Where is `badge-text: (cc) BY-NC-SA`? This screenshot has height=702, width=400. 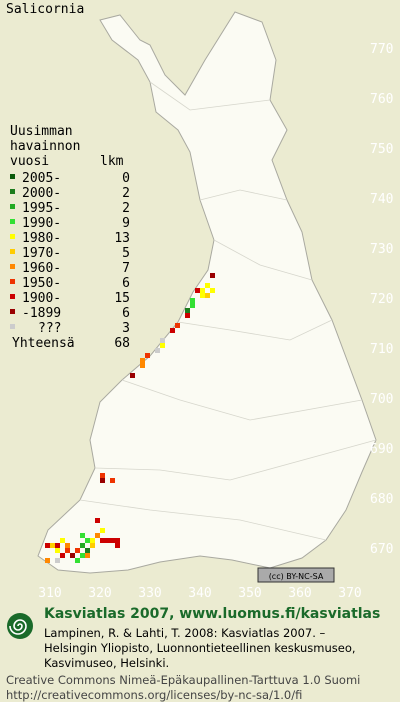
badge-text: (cc) BY-NC-SA is located at coordinates (296, 576).